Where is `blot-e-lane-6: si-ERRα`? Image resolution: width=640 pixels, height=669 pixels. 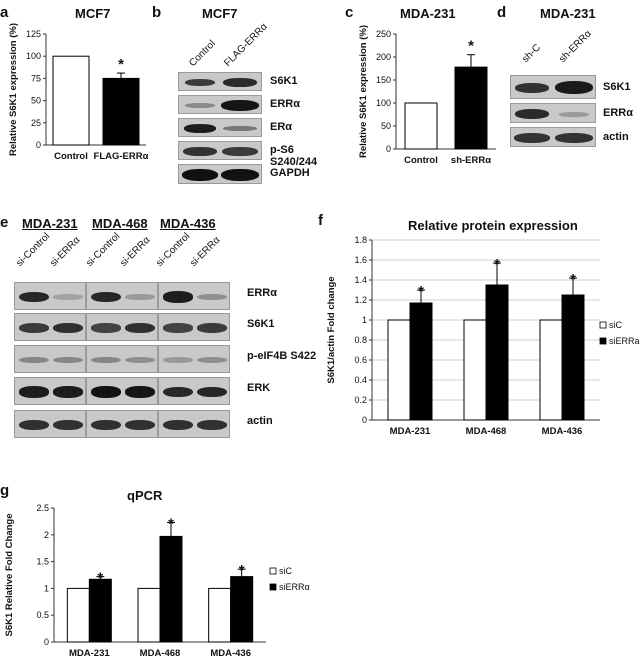 blot-e-lane-6: si-ERRα is located at coordinates (205, 251).